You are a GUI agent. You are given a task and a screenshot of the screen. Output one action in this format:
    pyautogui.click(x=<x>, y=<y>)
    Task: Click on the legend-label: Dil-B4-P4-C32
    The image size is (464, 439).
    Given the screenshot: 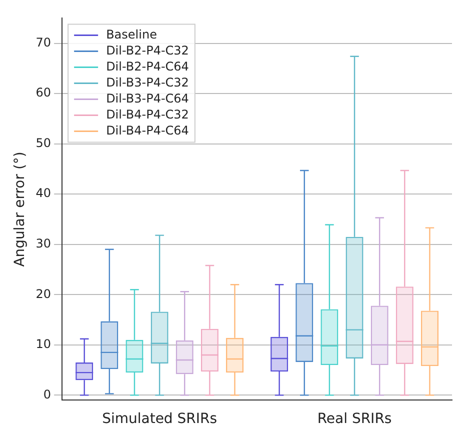 What is the action you would take?
    pyautogui.click(x=147, y=114)
    